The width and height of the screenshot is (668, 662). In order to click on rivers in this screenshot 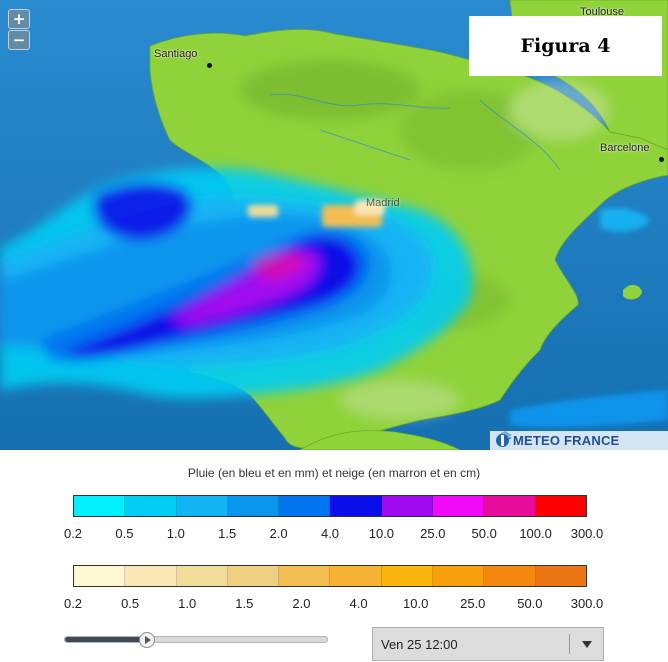, I will do `click(415, 132)`.